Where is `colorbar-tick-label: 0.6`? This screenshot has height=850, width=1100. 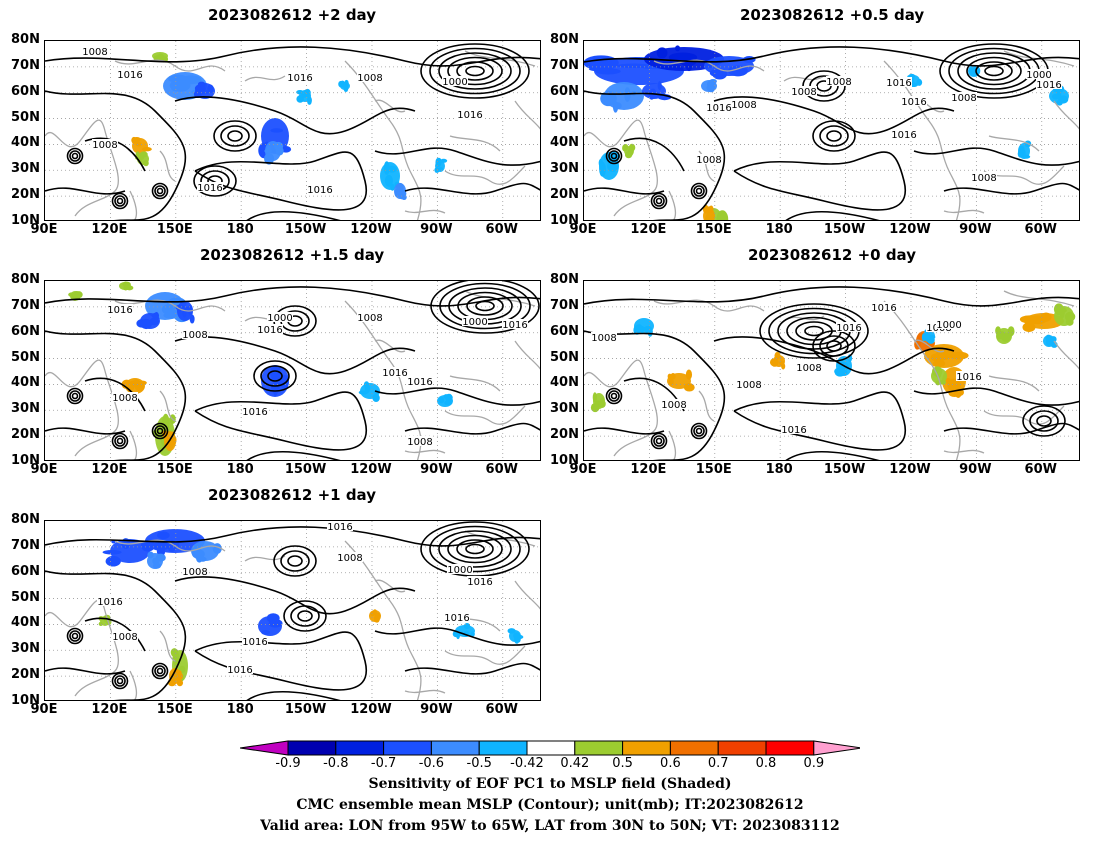
colorbar-tick-label: 0.6 is located at coordinates (670, 763).